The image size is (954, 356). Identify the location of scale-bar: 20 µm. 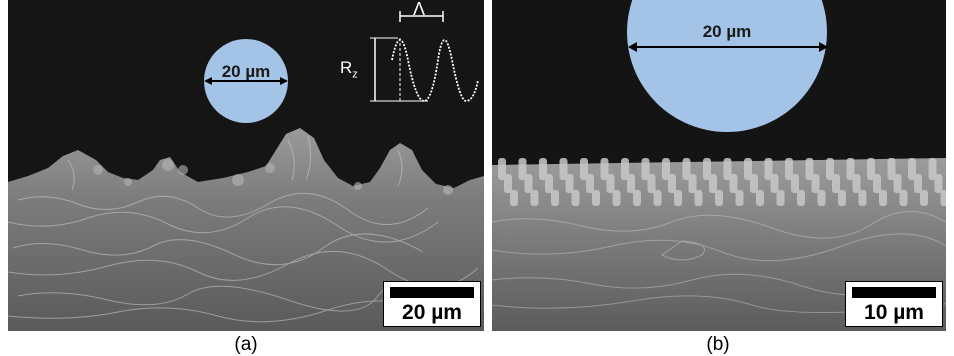
(432, 304).